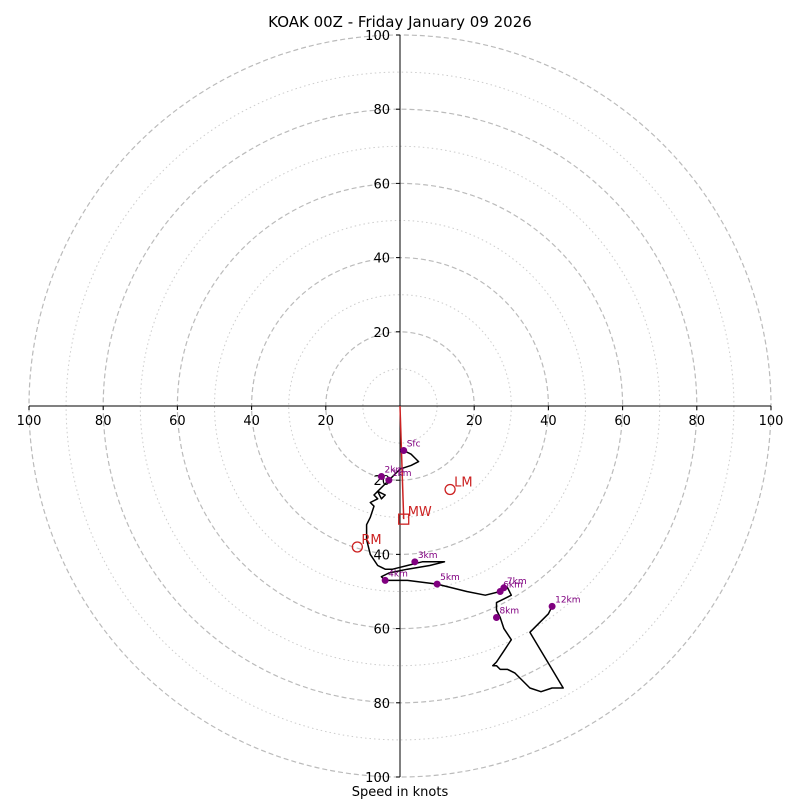  What do you see at coordinates (450, 578) in the screenshot?
I see `height-label-5km: 5km` at bounding box center [450, 578].